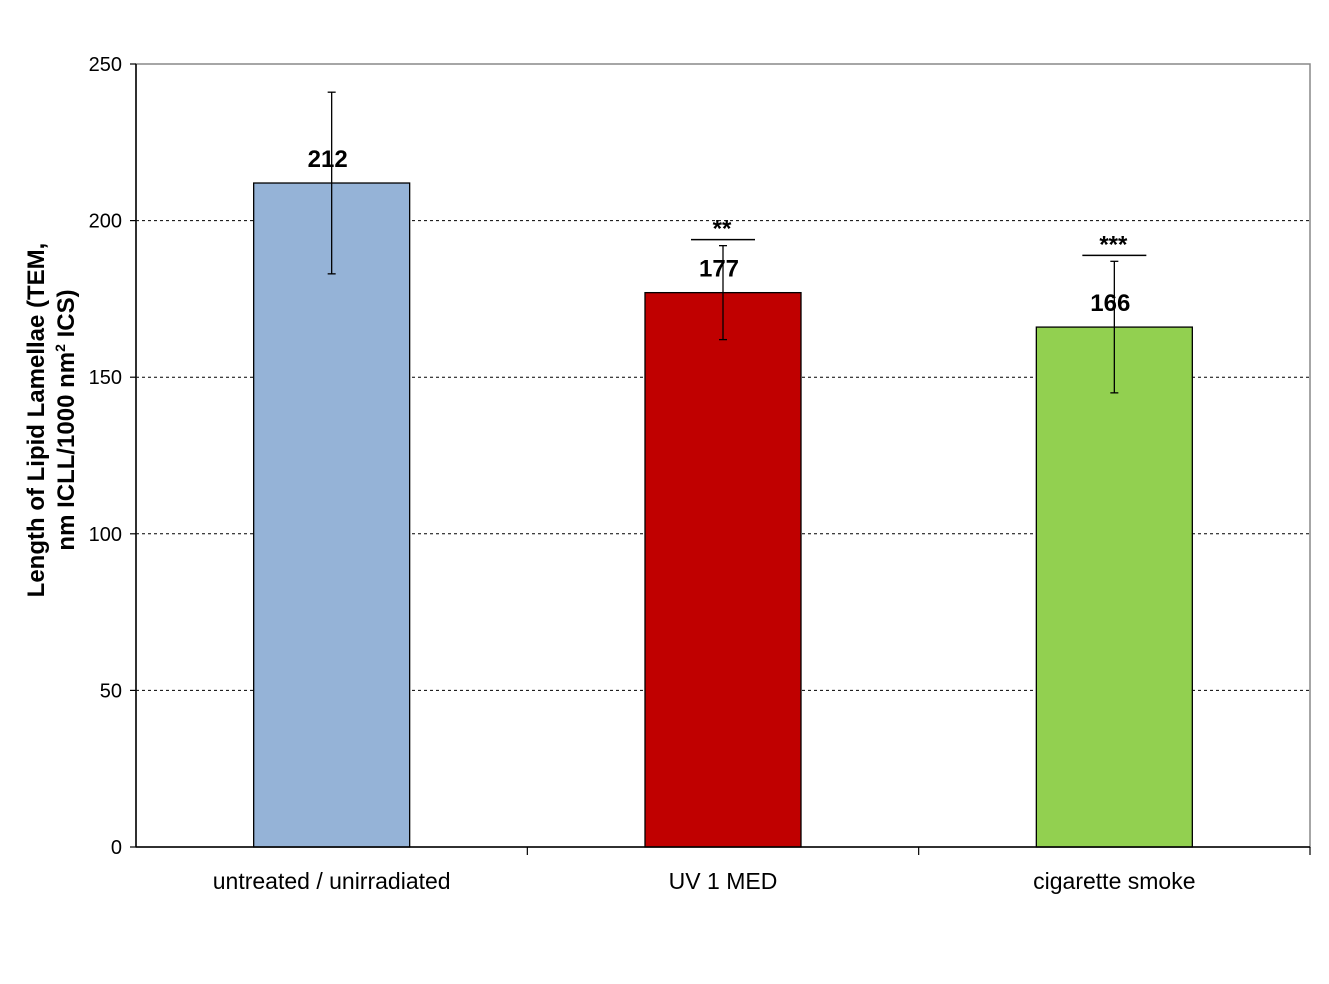  Describe the element at coordinates (722, 229) in the screenshot. I see `significance-marker: **` at that location.